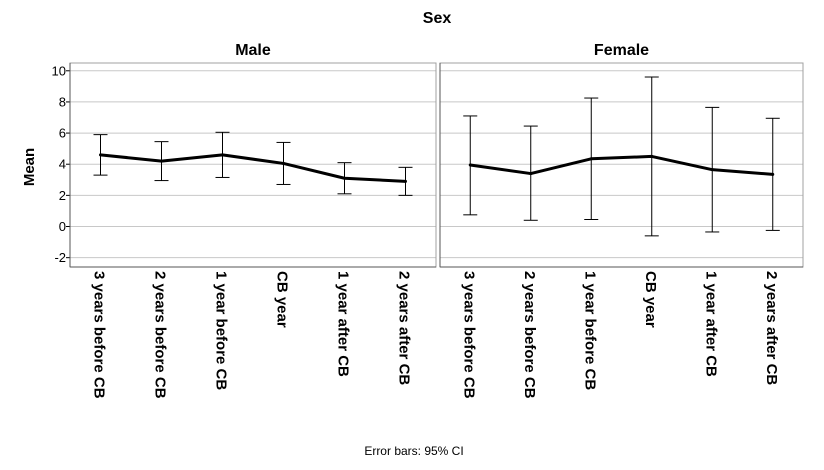 The image size is (824, 470). I want to click on y-tick-label: 0, so click(62, 226).